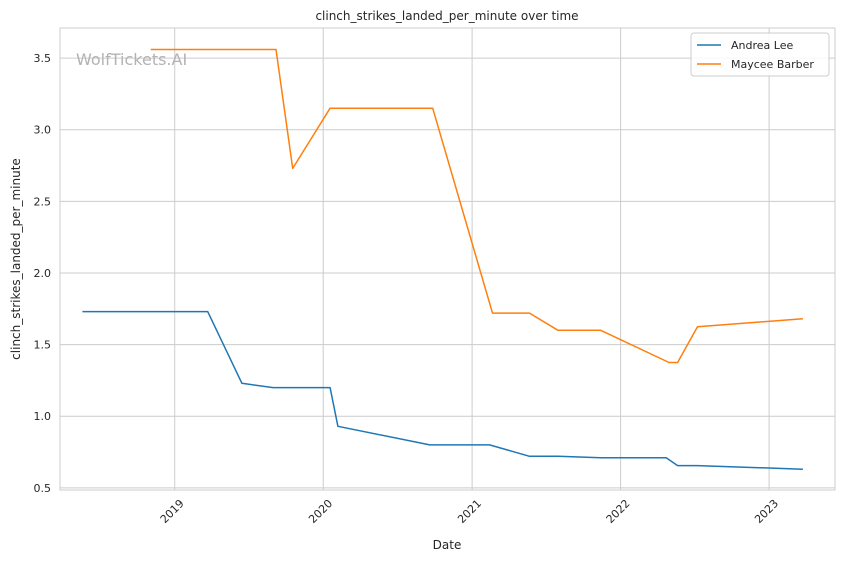 This screenshot has height=565, width=844. I want to click on watermark: WolfTickets.AI, so click(131, 59).